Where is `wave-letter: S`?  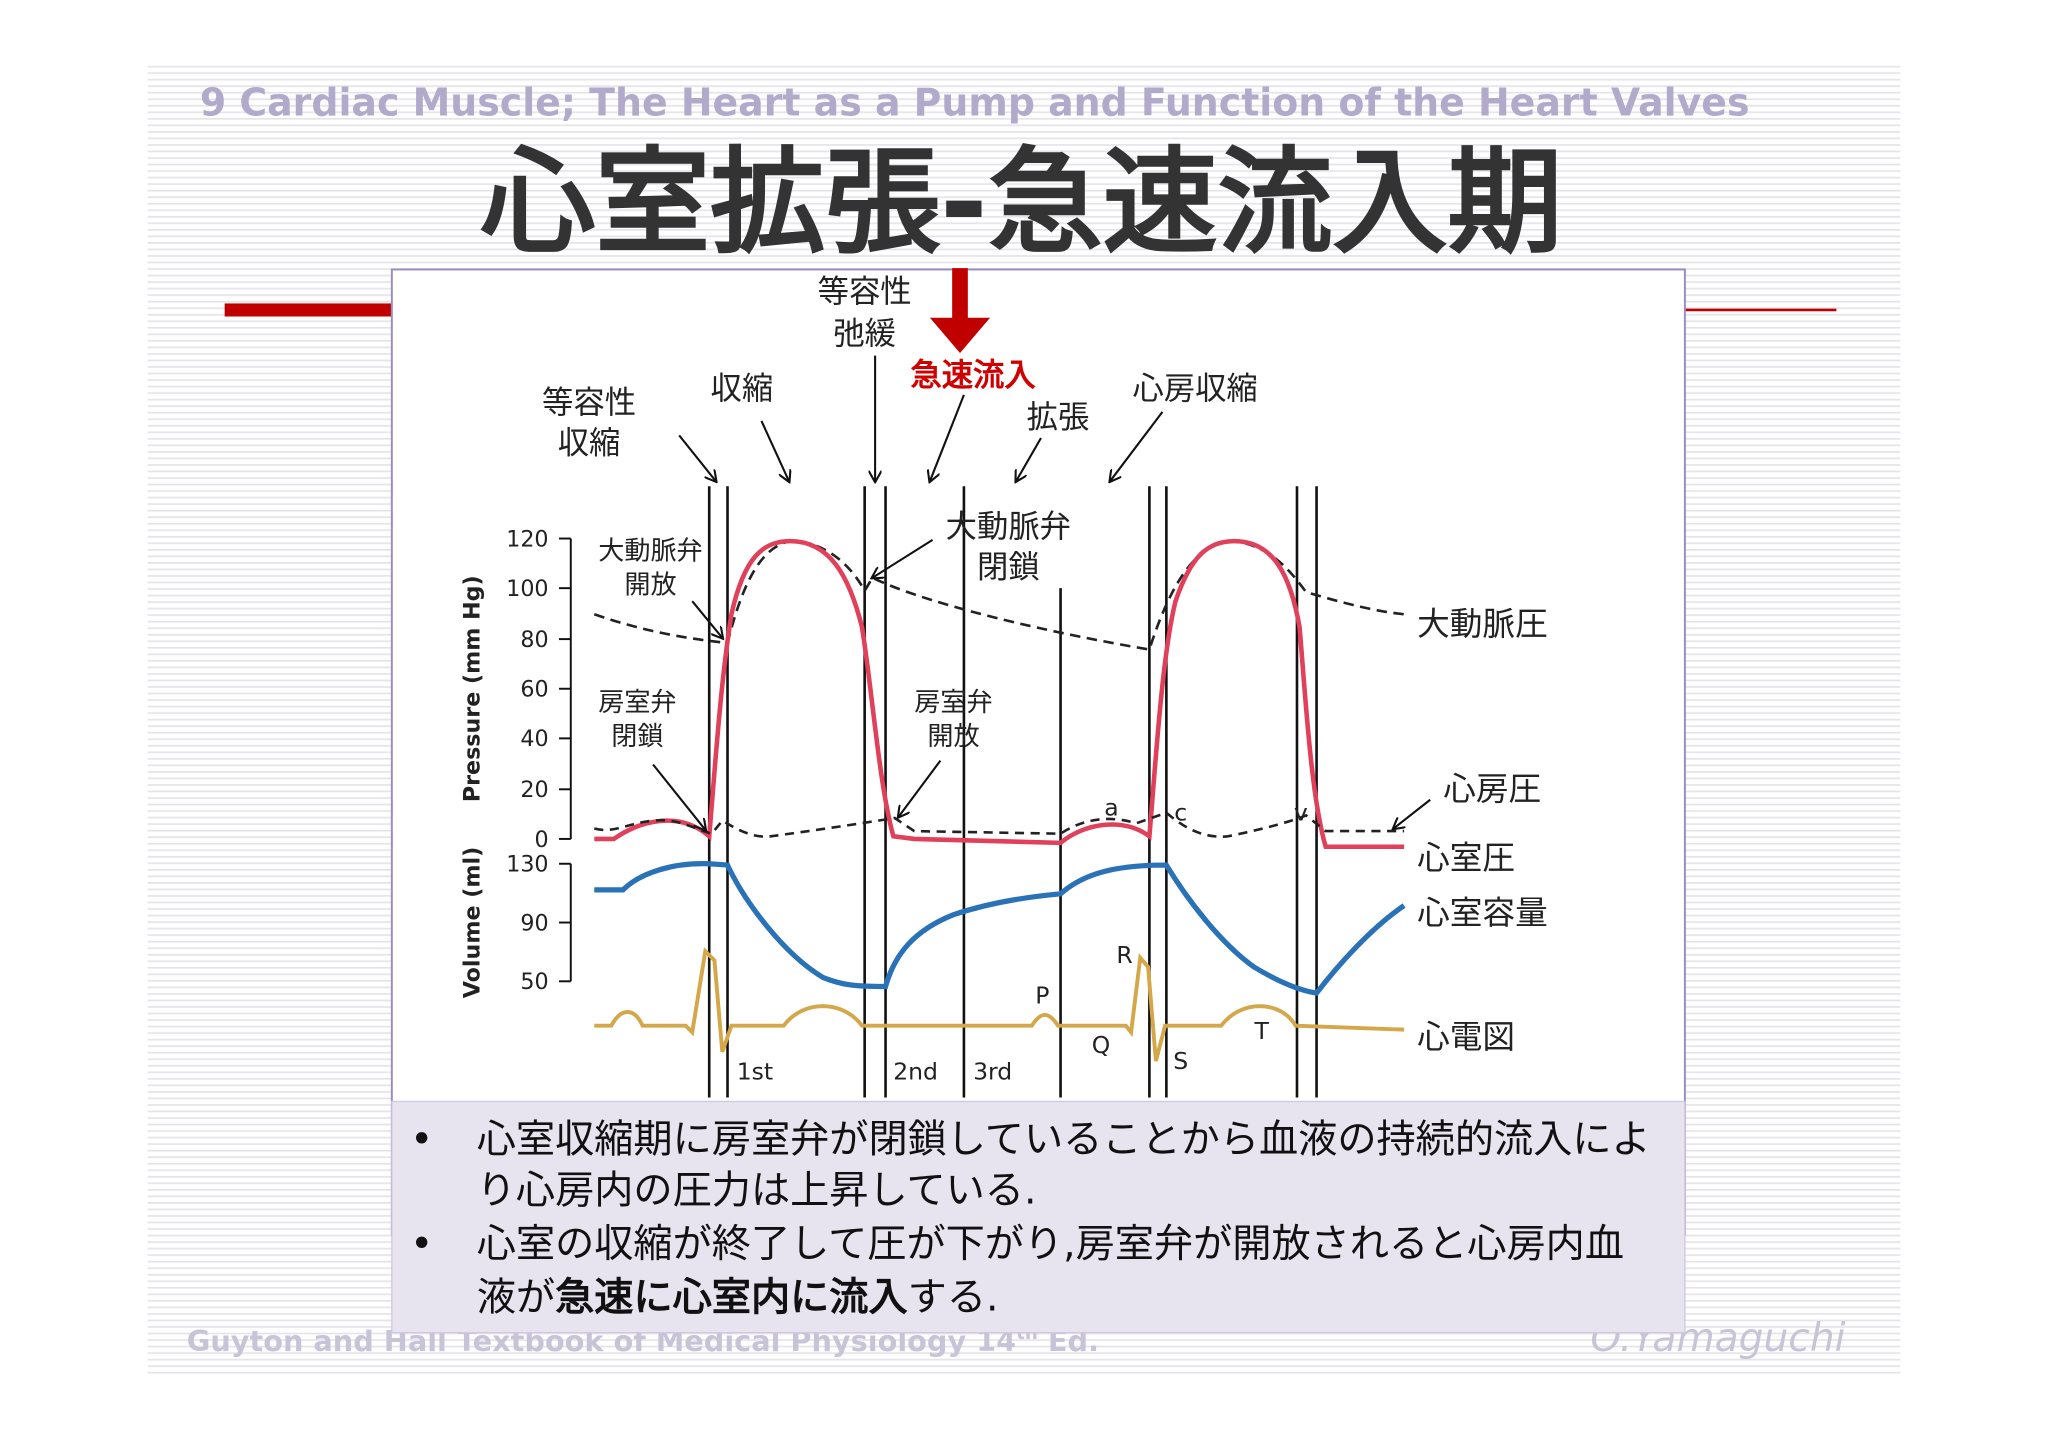 wave-letter: S is located at coordinates (1180, 1061).